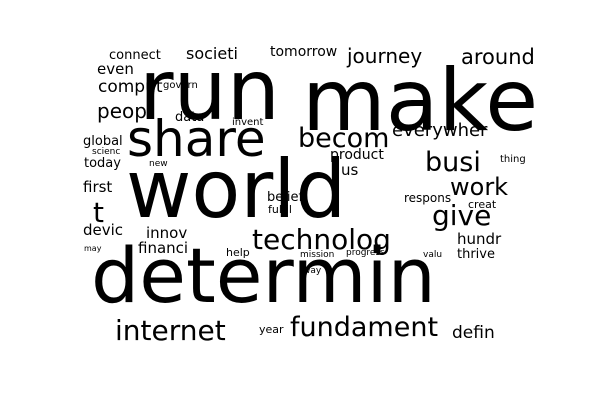 The image size is (600, 400). What do you see at coordinates (453, 162) in the screenshot?
I see `word-busi: busi` at bounding box center [453, 162].